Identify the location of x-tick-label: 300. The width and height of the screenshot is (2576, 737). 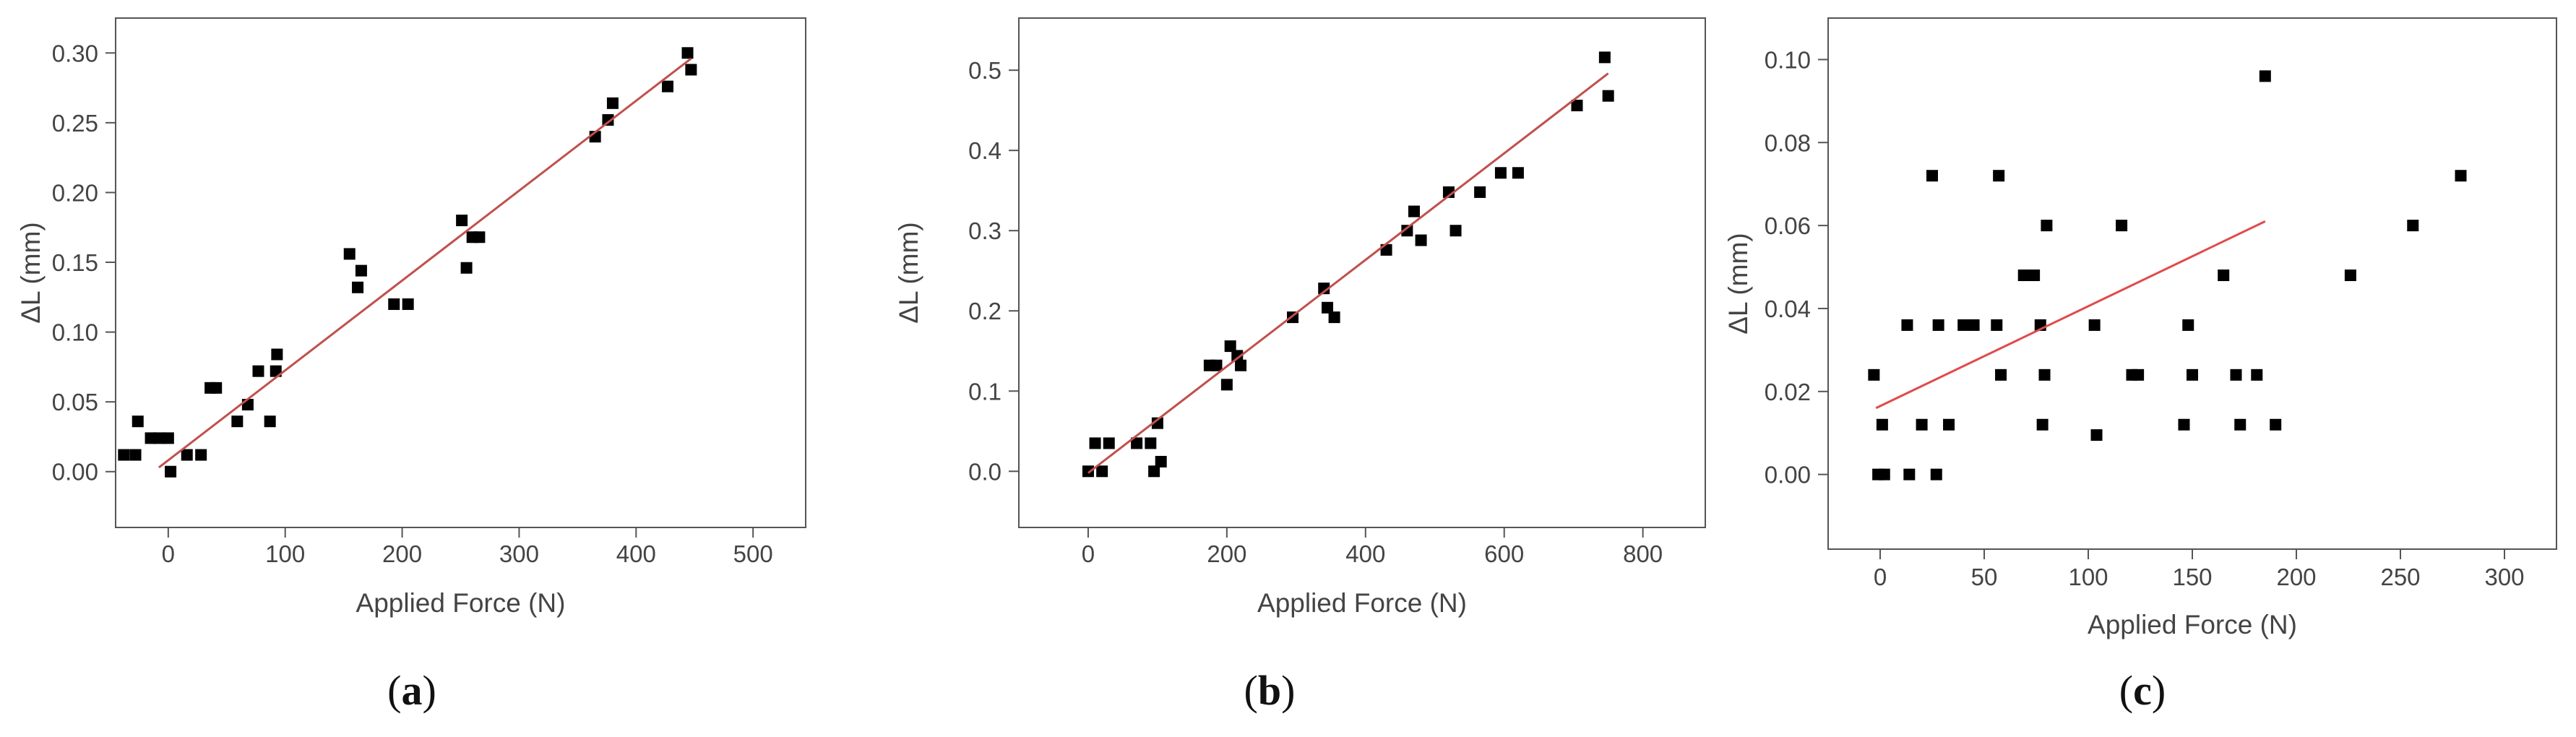
(519, 553).